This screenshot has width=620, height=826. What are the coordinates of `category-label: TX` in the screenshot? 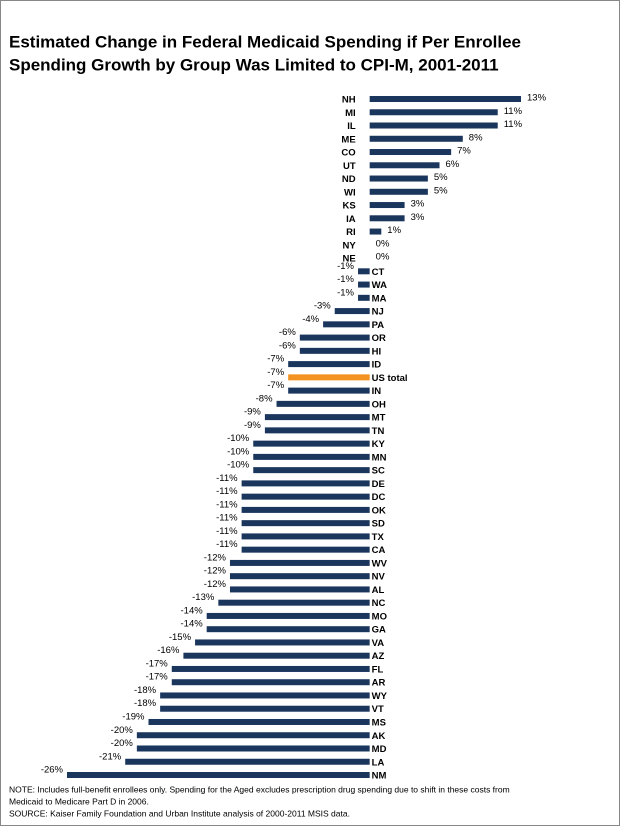 It's located at (378, 537).